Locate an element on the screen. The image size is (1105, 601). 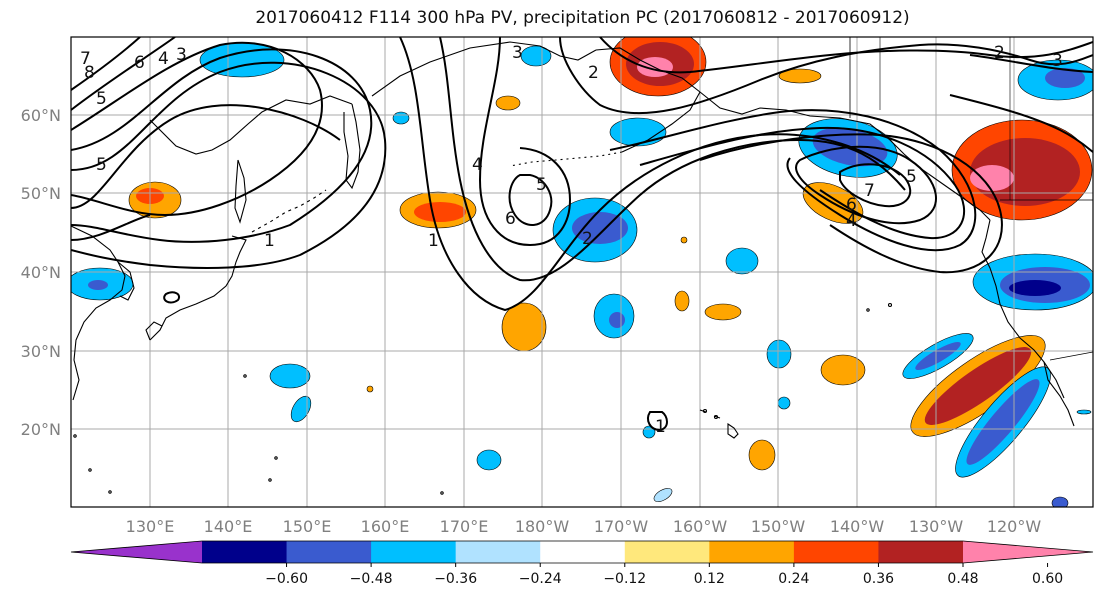
coastline-okhotsk is located at coordinates (251, 125).